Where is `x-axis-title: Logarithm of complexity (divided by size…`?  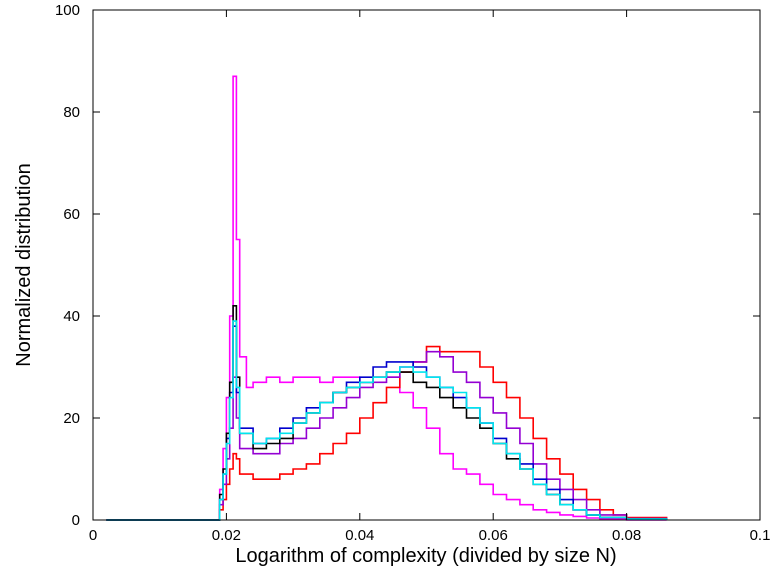 x-axis-title: Logarithm of complexity (divided by size… is located at coordinates (425, 556).